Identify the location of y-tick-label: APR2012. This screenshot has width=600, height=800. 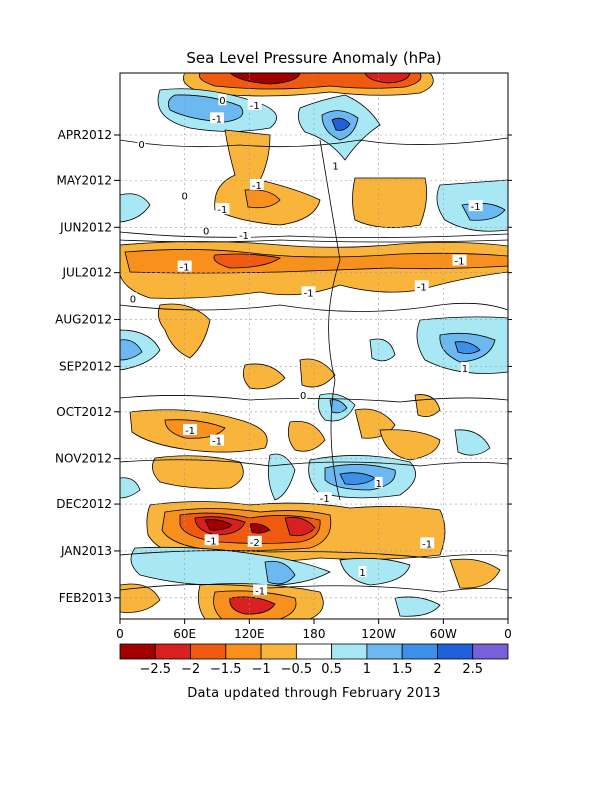
(85, 135).